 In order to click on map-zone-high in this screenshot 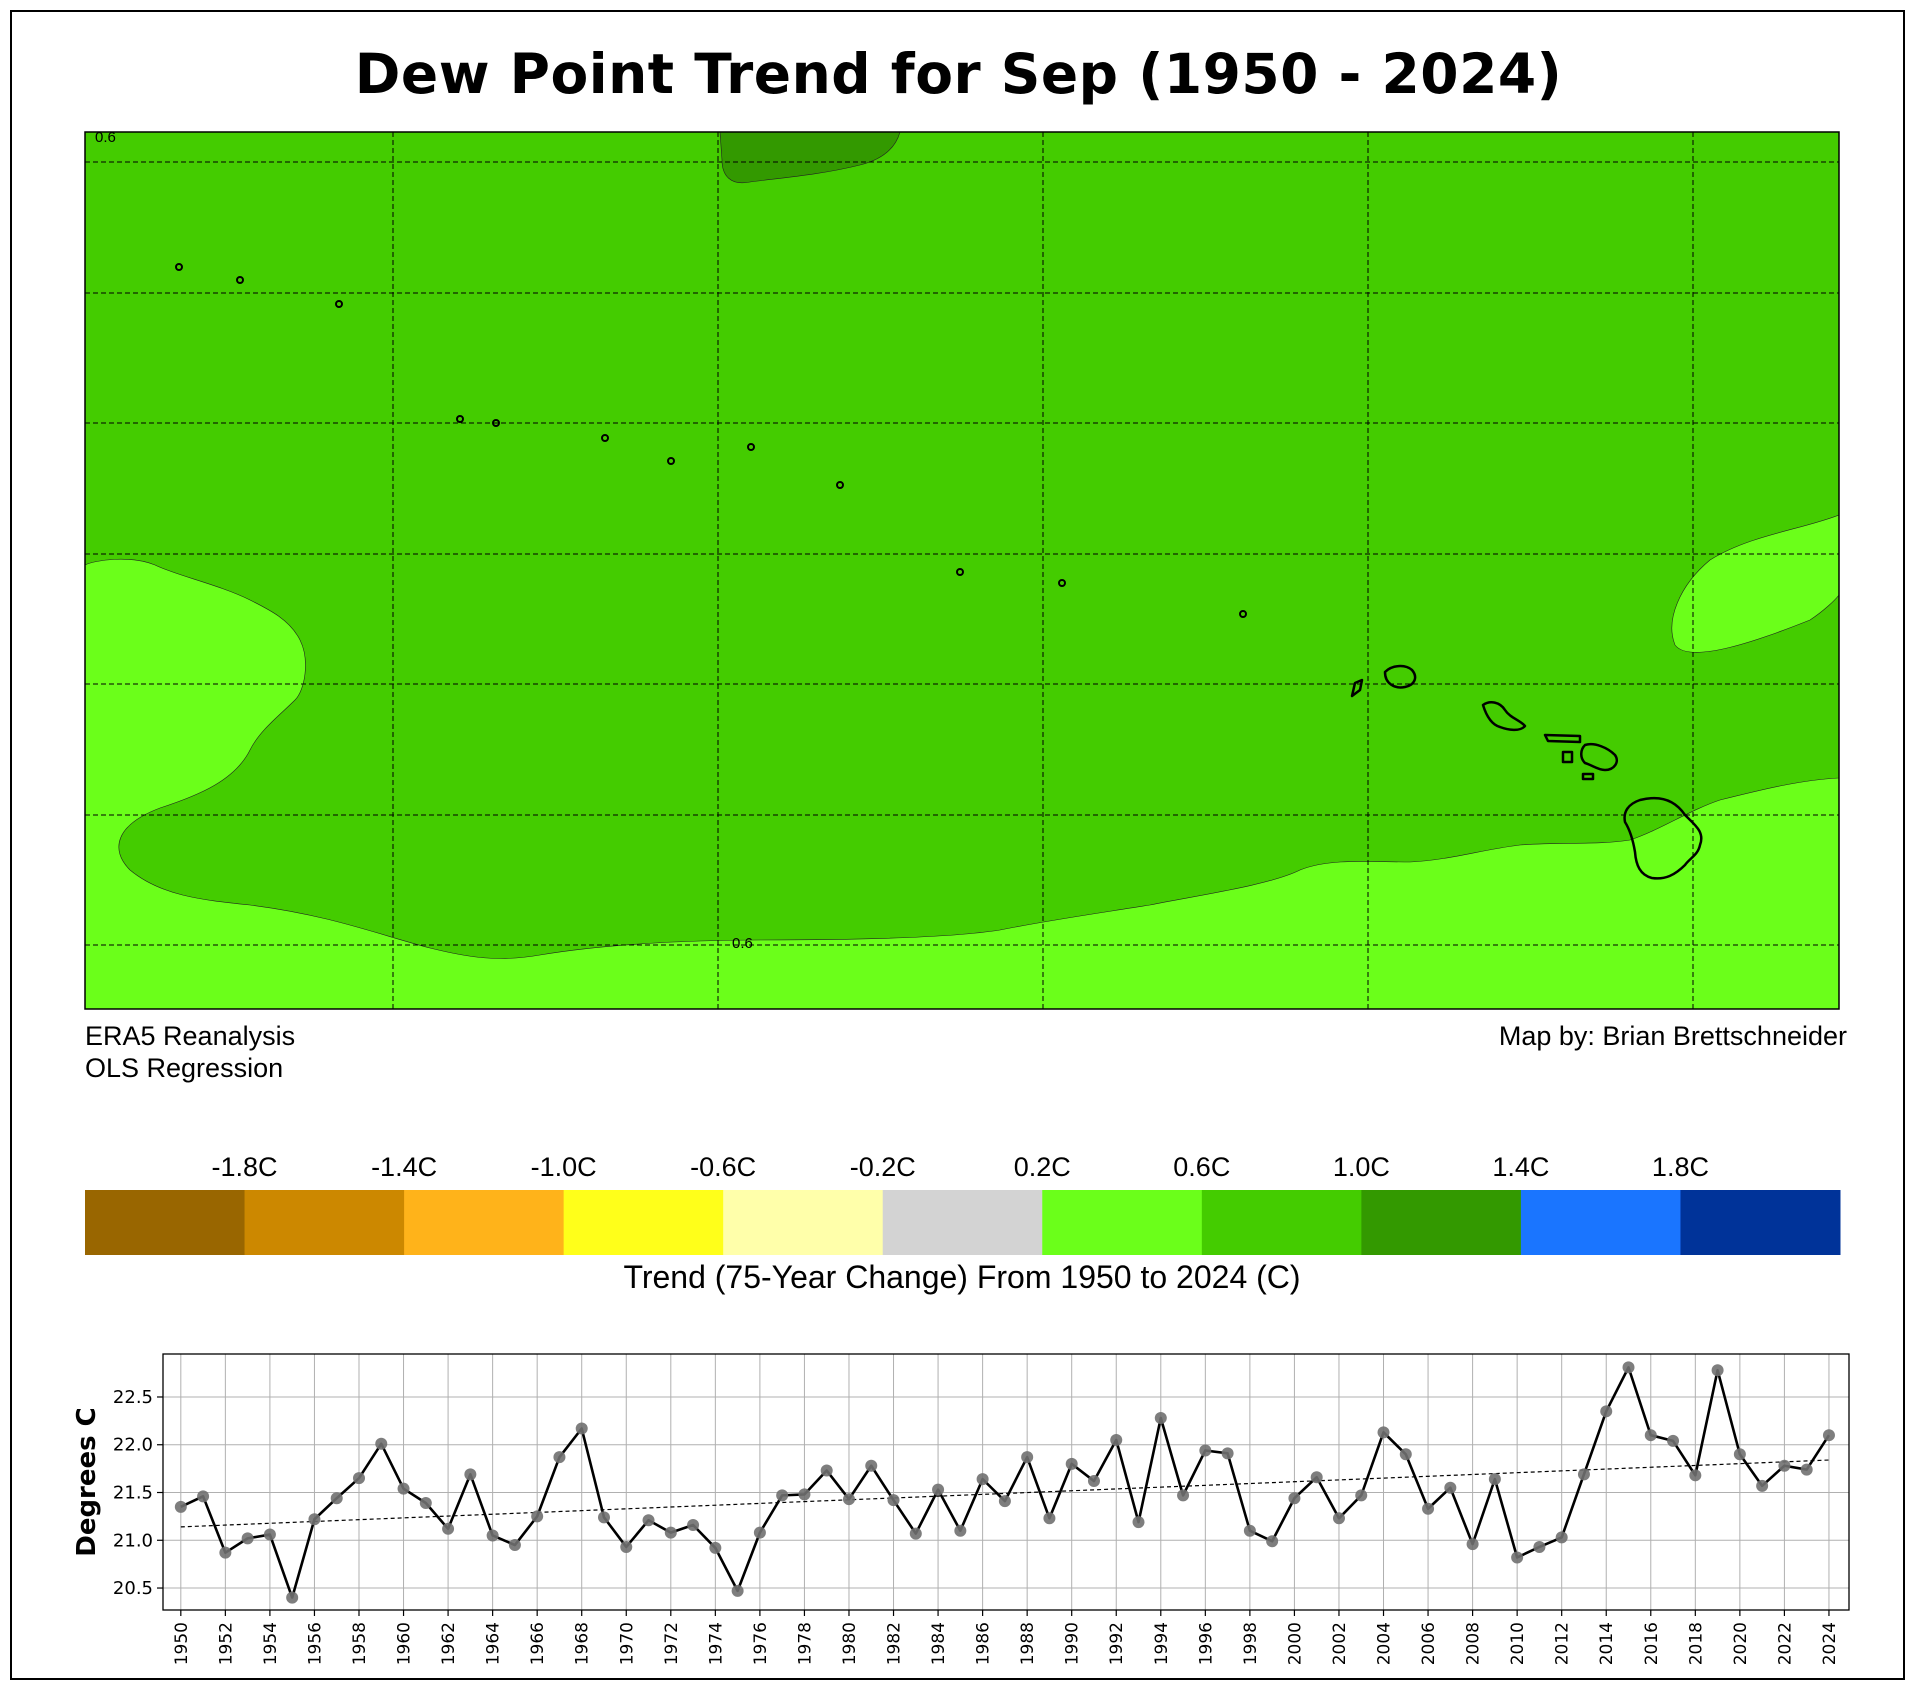, I will do `click(810, 158)`.